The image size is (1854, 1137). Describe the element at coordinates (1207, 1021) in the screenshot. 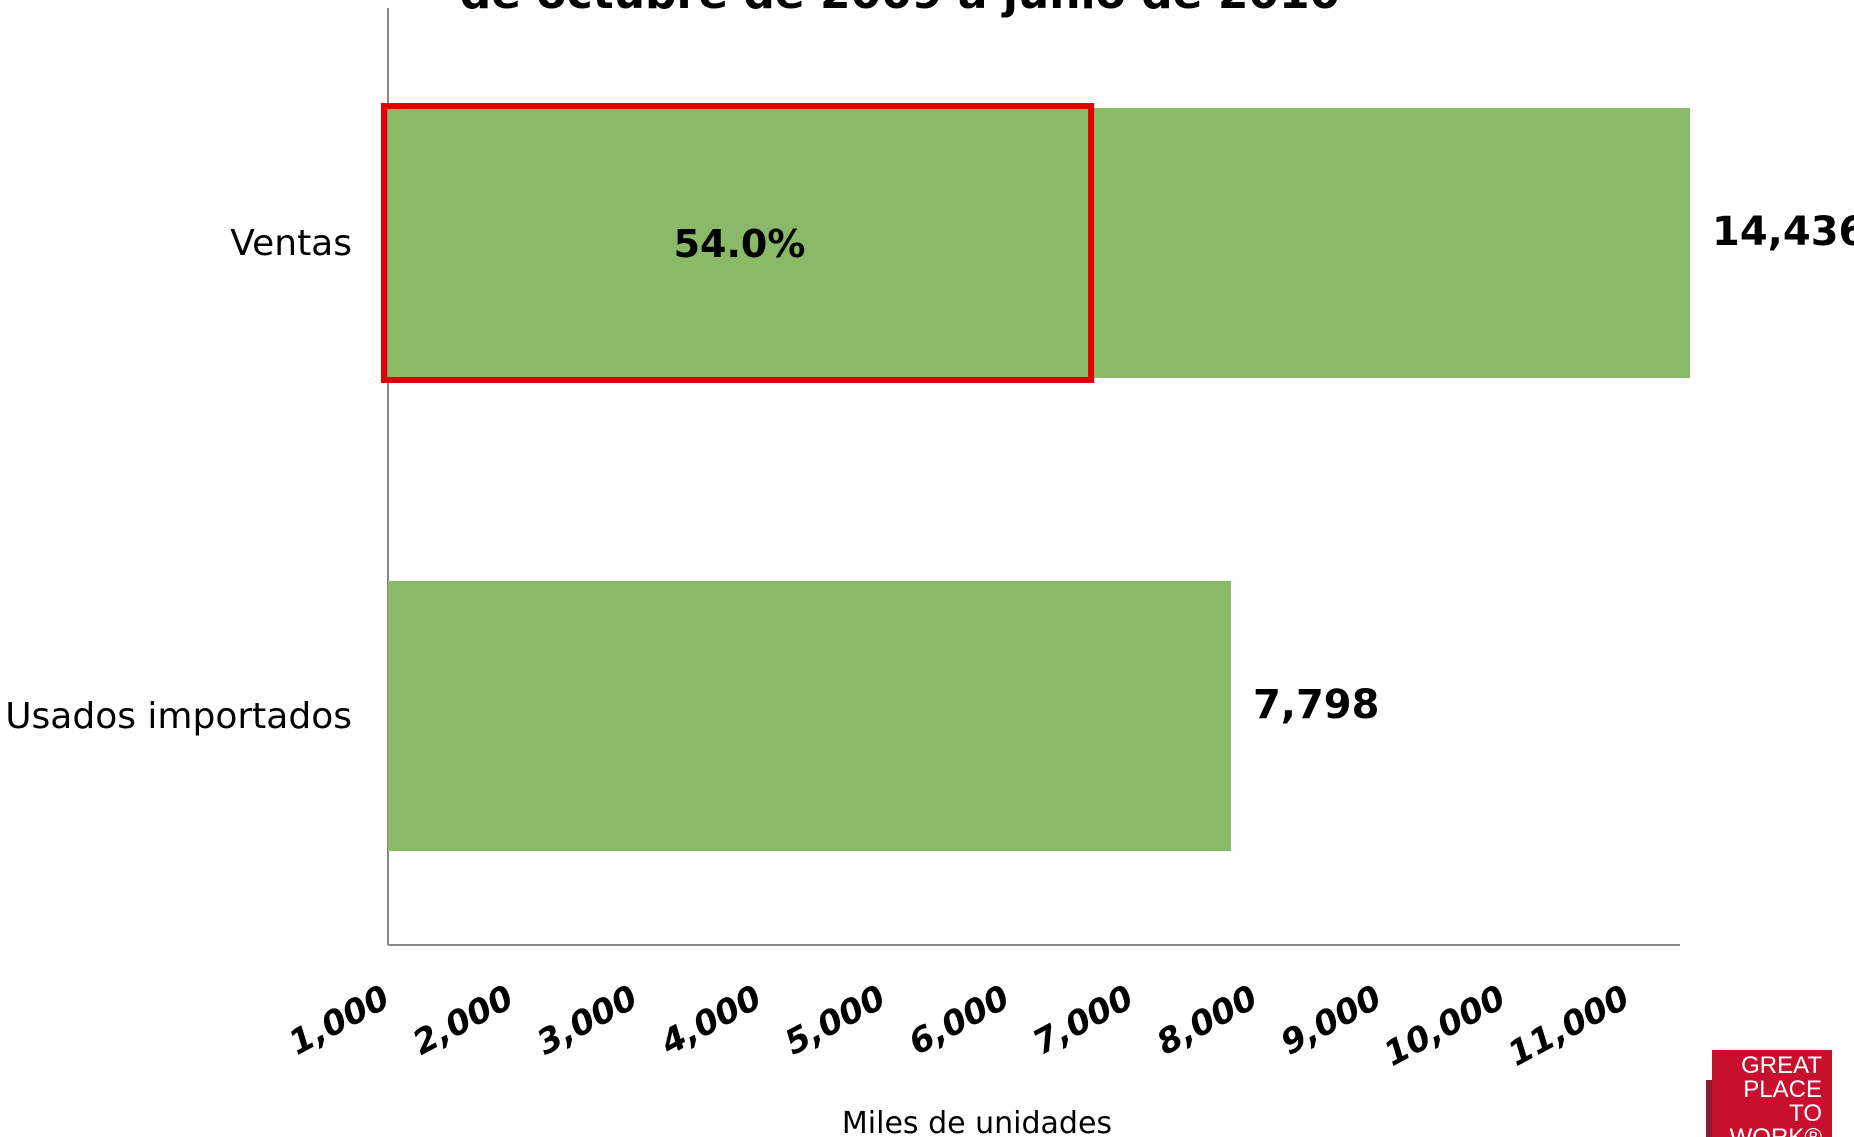

I see `x-tick-label-7: 8,000` at that location.